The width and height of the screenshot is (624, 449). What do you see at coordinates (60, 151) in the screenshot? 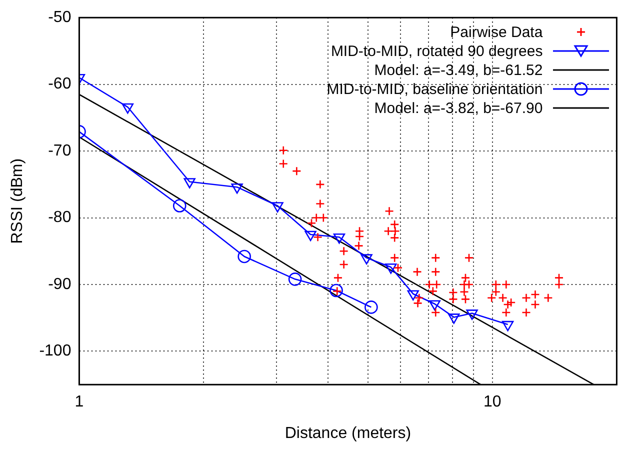
I see `y-tick-label: -70` at bounding box center [60, 151].